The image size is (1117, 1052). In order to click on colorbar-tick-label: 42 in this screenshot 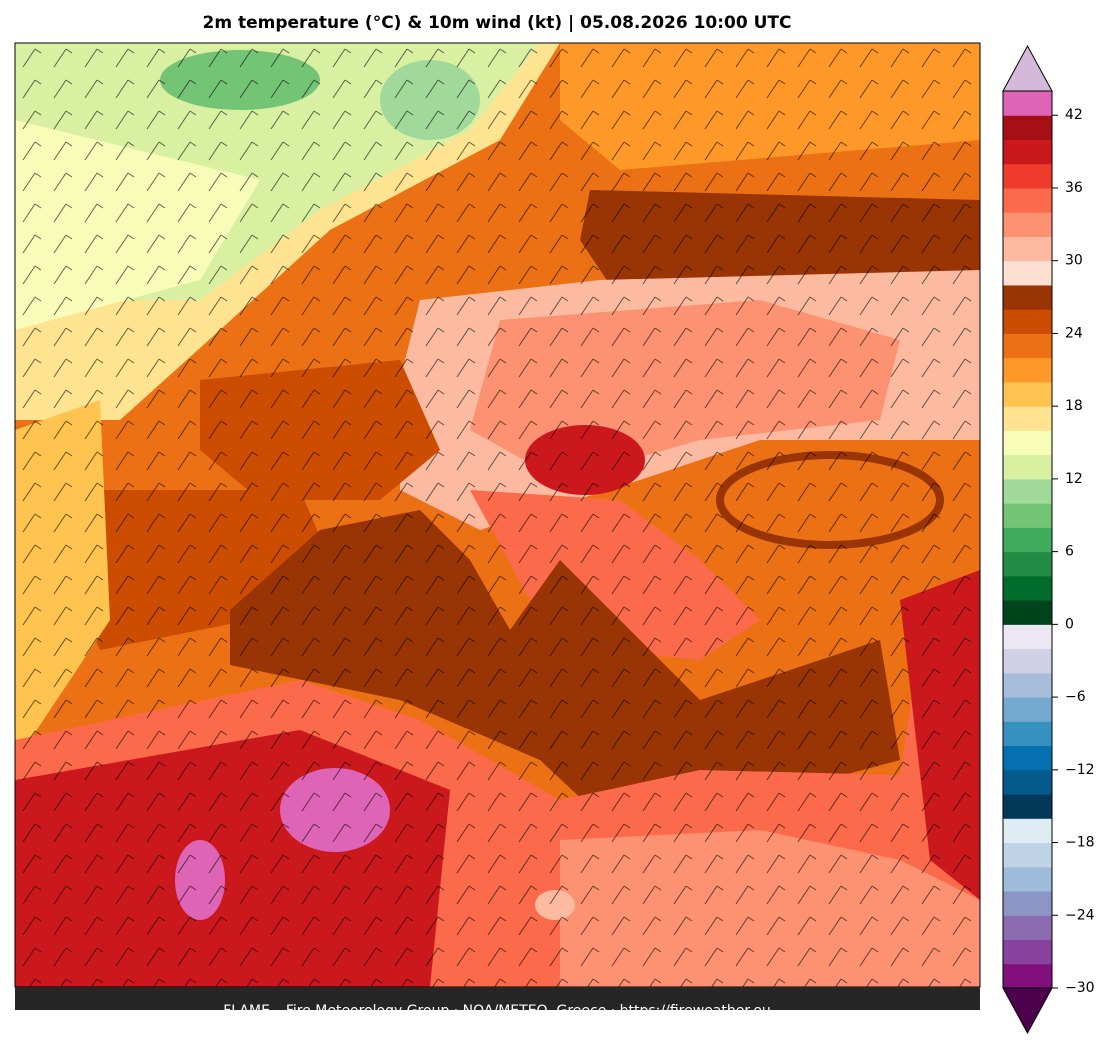, I will do `click(1074, 115)`.